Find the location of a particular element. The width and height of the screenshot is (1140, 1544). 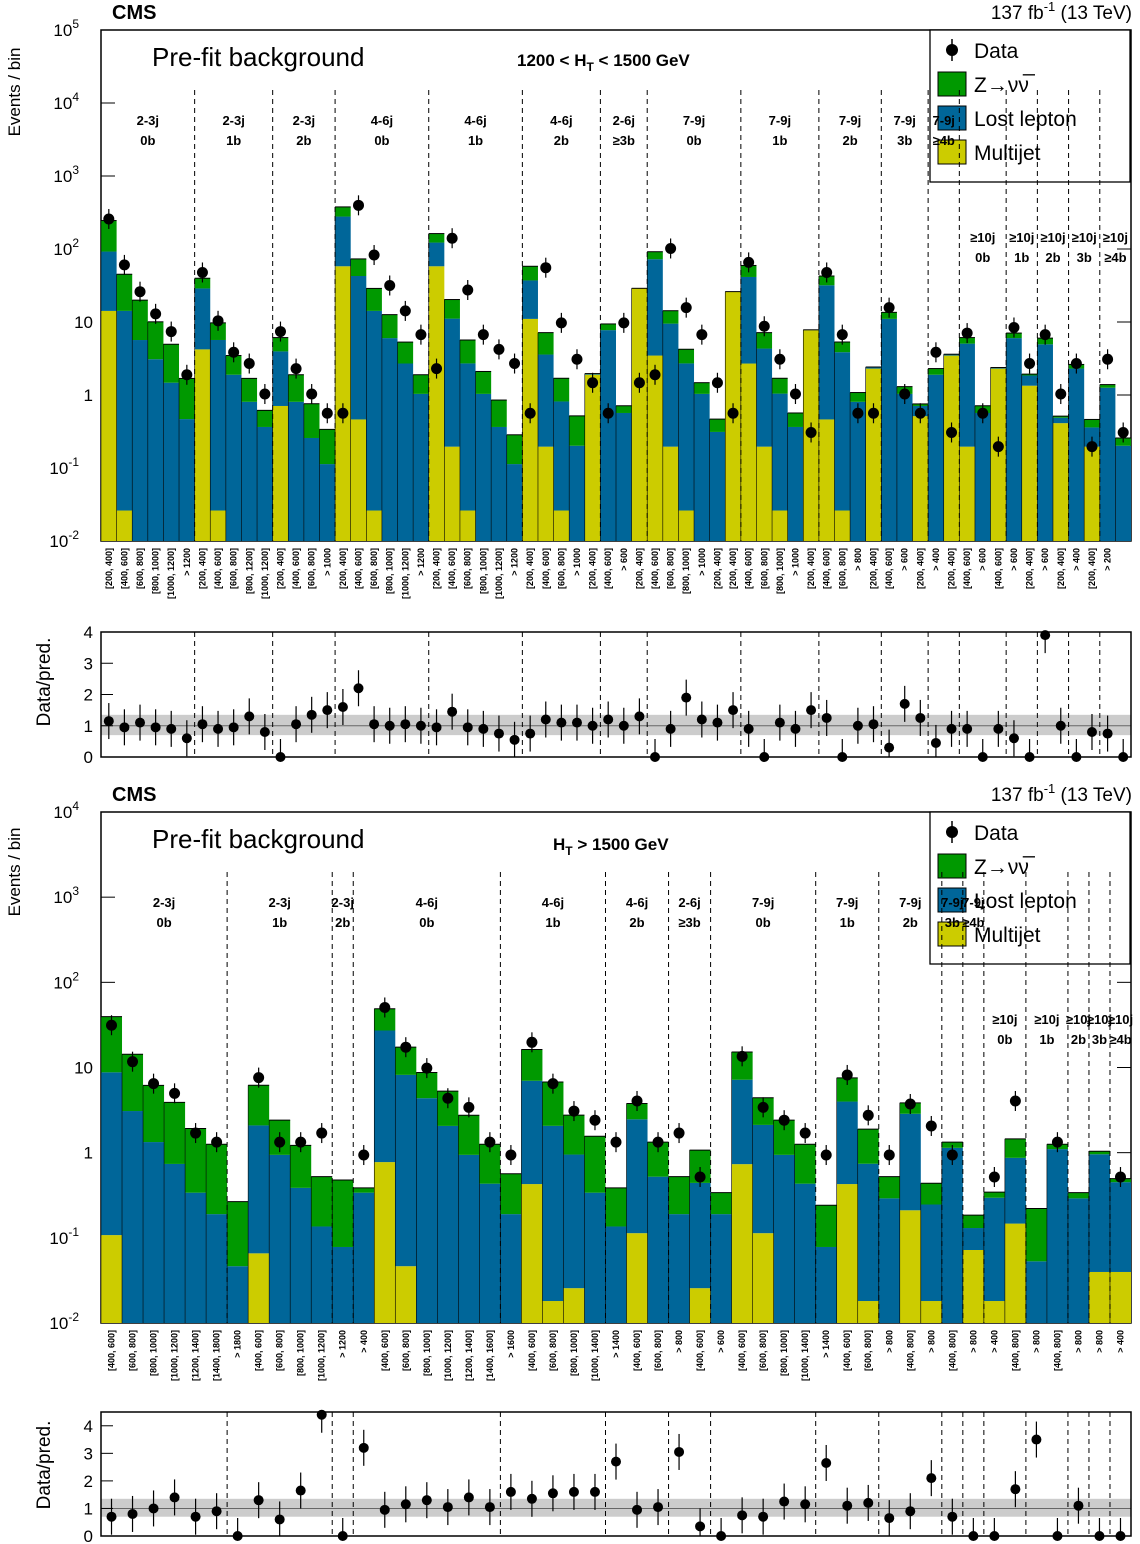

legend-swatch-znunu is located at coordinates (952, 84).